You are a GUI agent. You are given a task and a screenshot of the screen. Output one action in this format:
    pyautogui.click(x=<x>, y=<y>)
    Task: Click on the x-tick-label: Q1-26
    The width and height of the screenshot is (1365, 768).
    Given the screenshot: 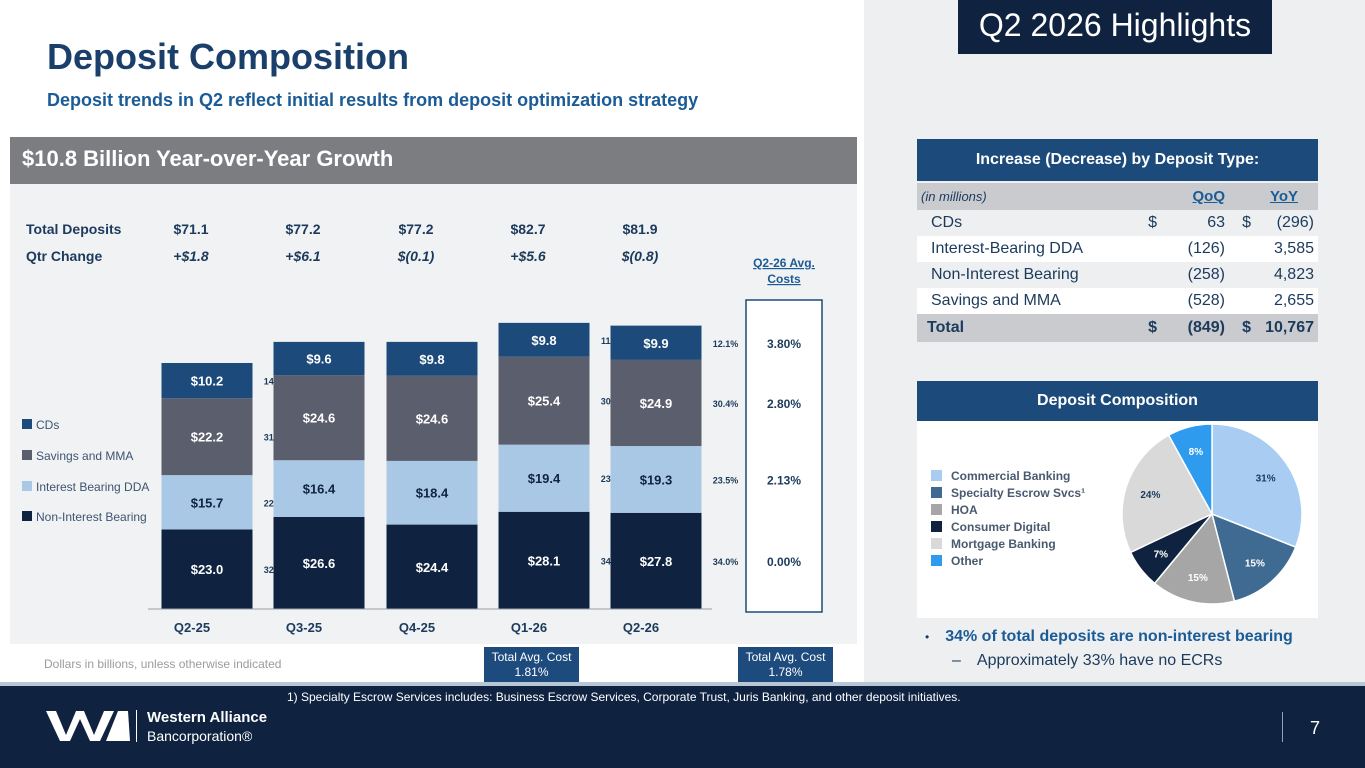 What is the action you would take?
    pyautogui.click(x=529, y=627)
    